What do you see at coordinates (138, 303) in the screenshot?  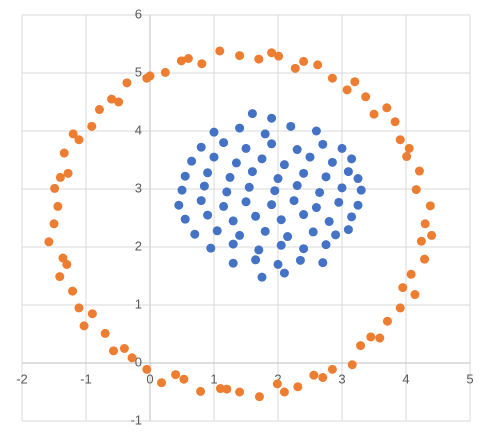 I see `y-tick-label: 1` at bounding box center [138, 303].